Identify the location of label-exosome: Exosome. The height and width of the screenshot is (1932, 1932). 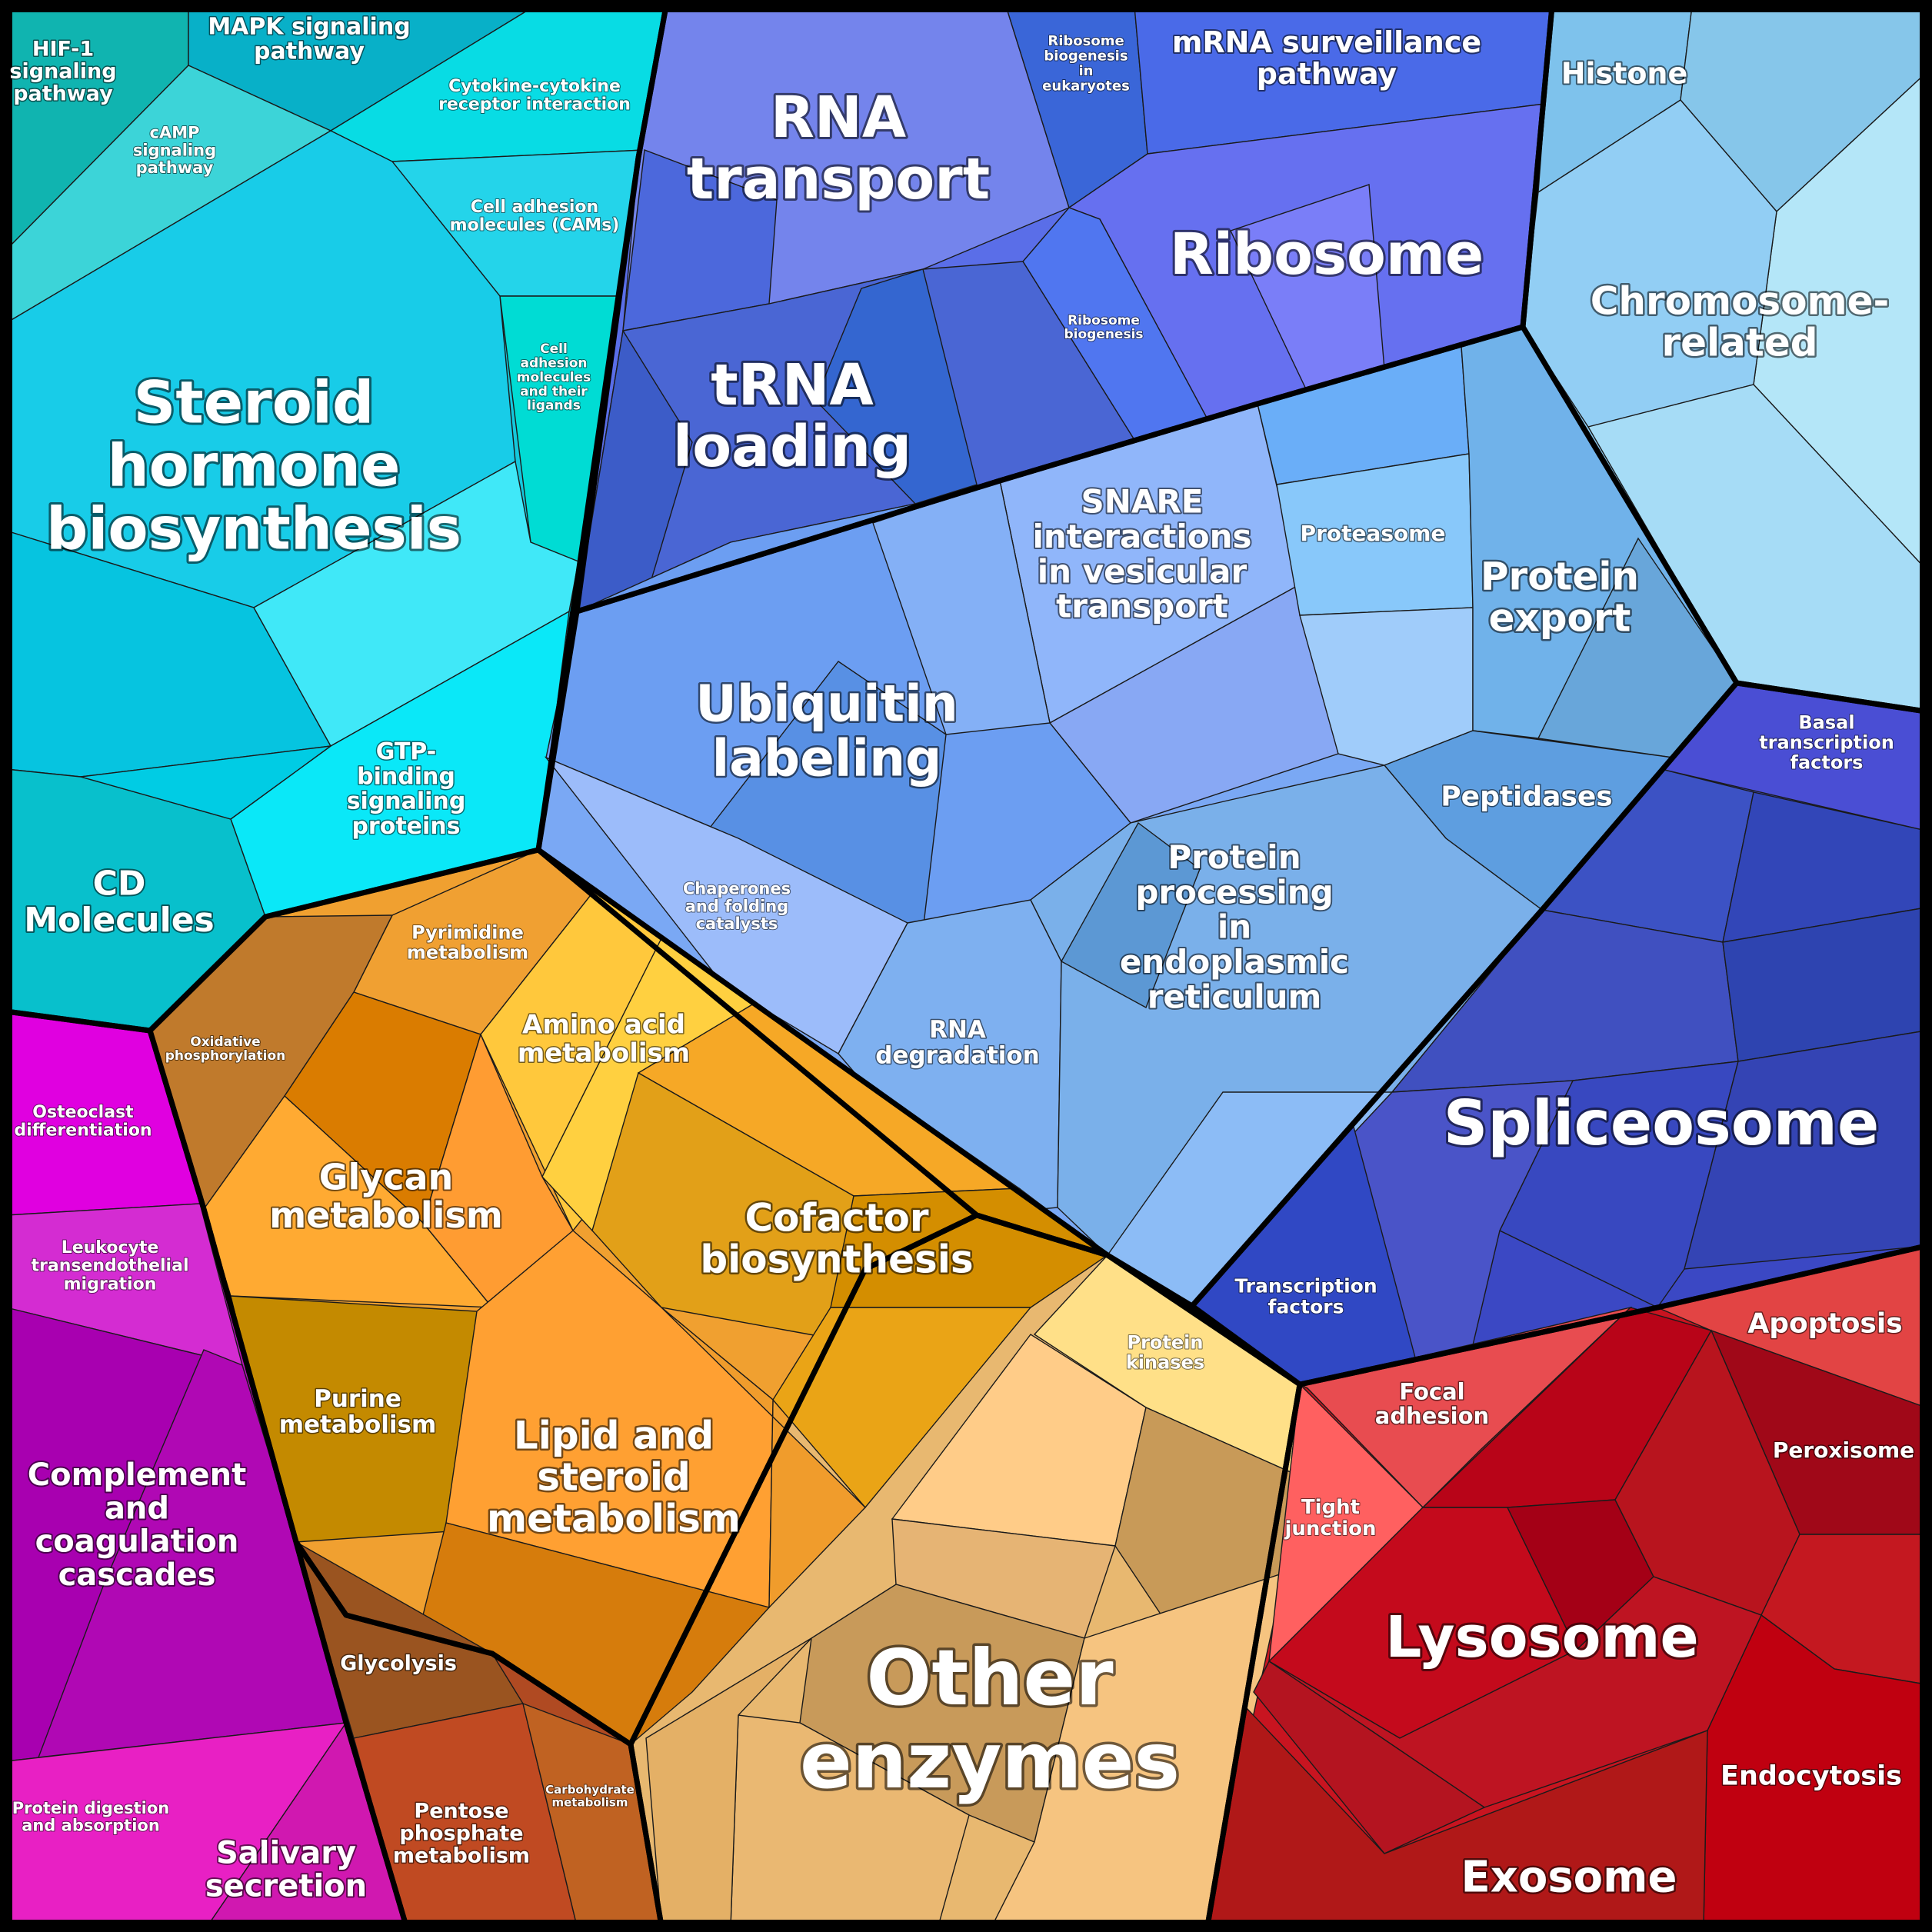
(1569, 1878).